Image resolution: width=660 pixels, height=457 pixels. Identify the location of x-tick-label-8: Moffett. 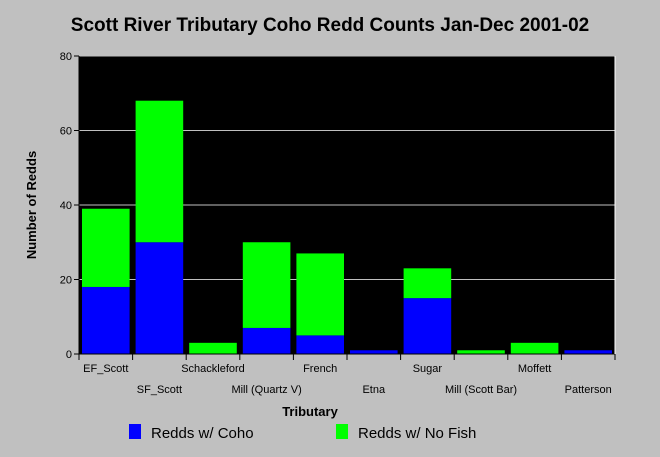
(534, 369).